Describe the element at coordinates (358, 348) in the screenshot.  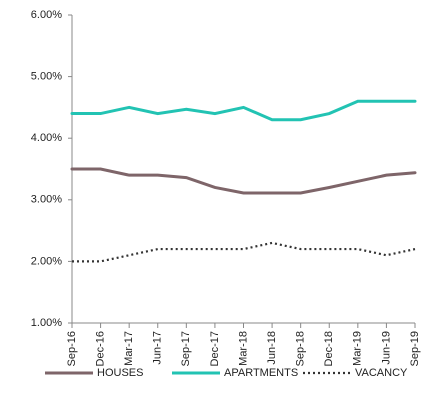
I see `x-tick-label: Mar-19` at that location.